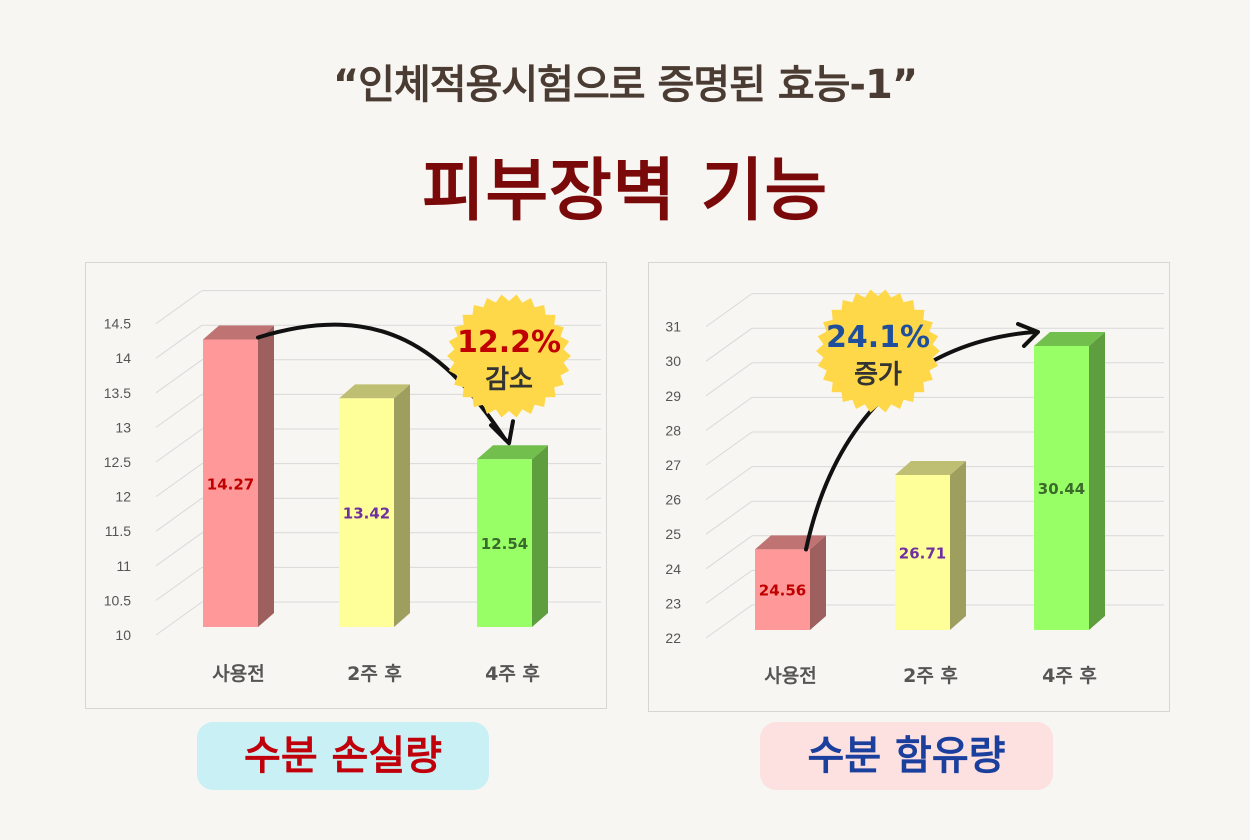 The width and height of the screenshot is (1250, 840). What do you see at coordinates (673, 396) in the screenshot?
I see `y-tick-label: 29` at bounding box center [673, 396].